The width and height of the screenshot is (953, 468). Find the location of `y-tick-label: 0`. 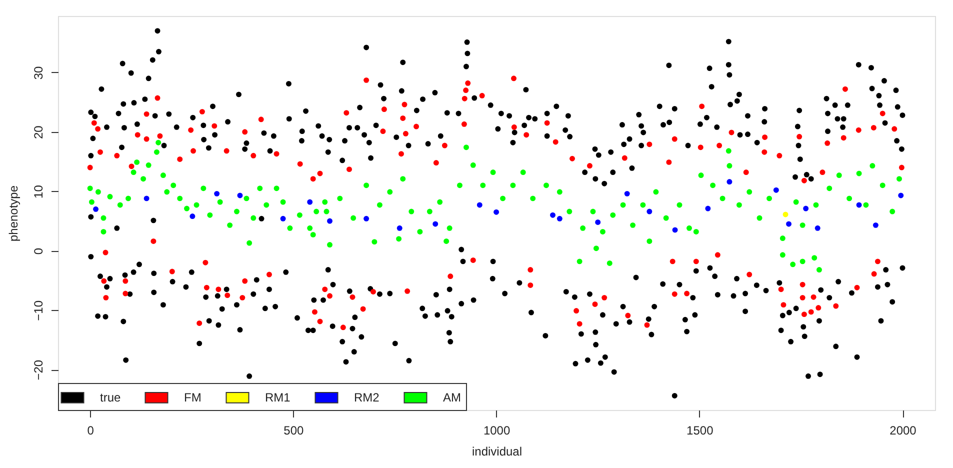

y-tick-label: 0 is located at coordinates (39, 251).